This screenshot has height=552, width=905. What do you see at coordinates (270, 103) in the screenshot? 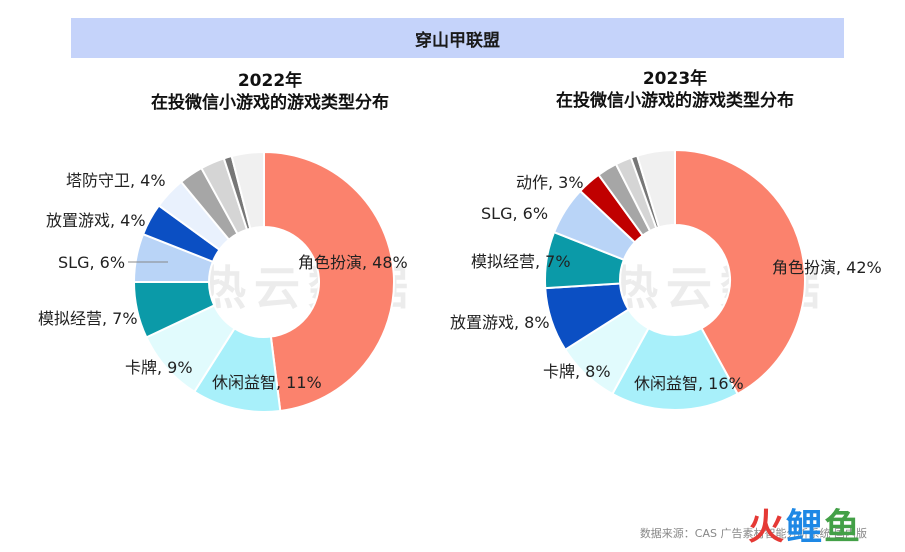
I see `chart-title-2022-subtitle: 在投微信小游戏的游戏类型分布` at bounding box center [270, 103].